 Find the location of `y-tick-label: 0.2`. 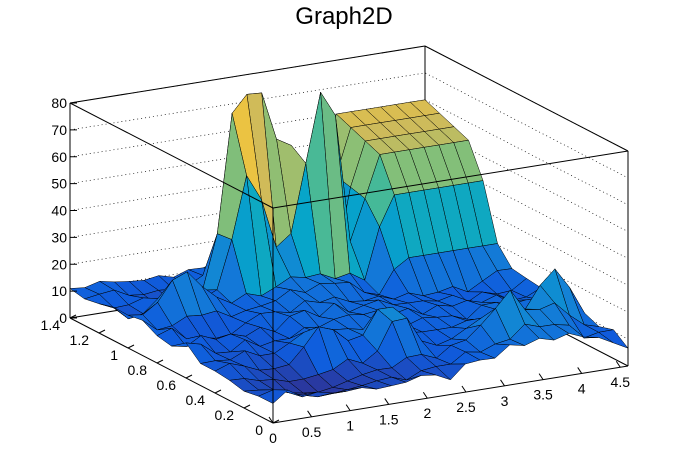

y-tick-label: 0.2 is located at coordinates (225, 415).